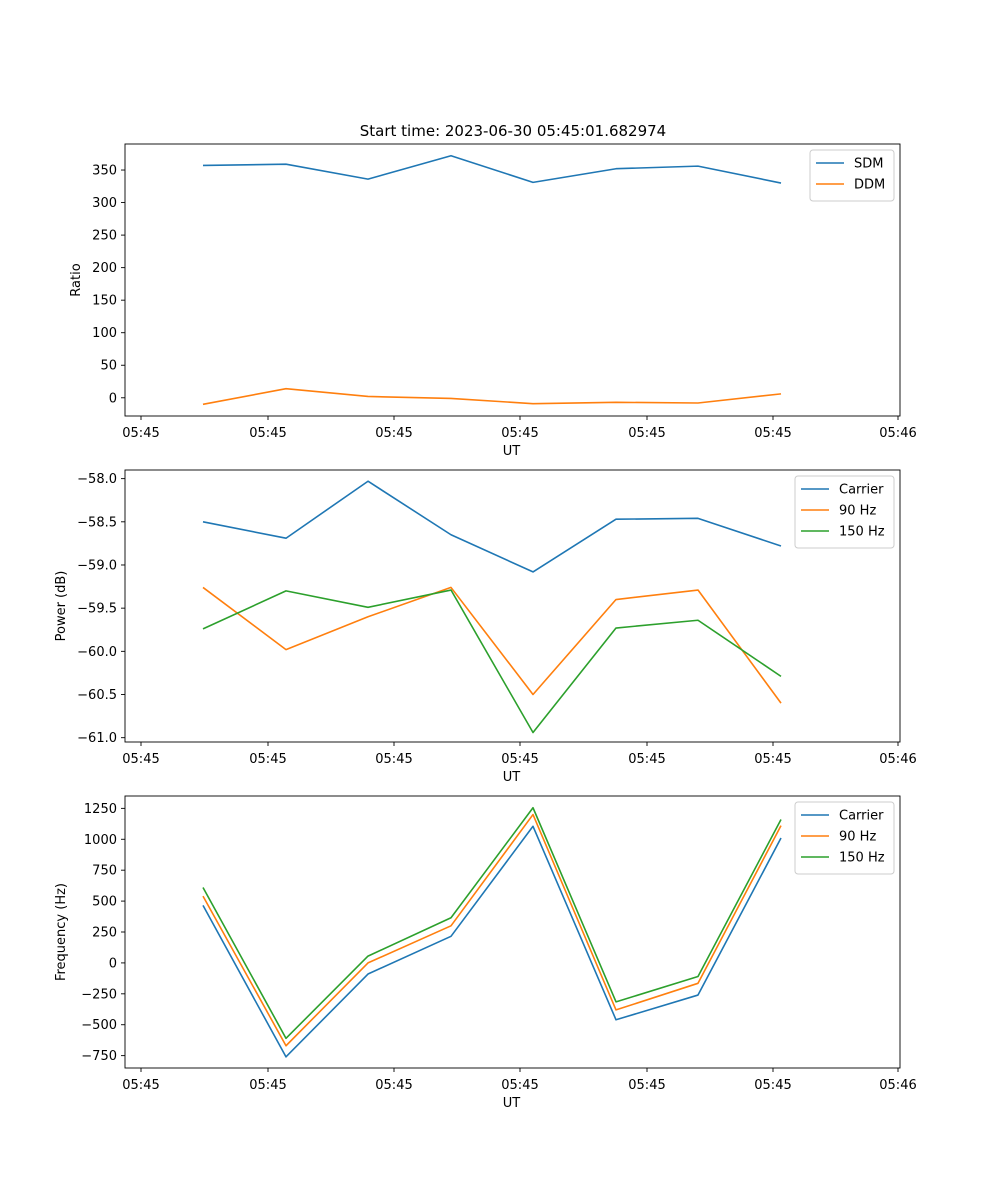  I want to click on legend-label-sdm: SDM, so click(868, 164).